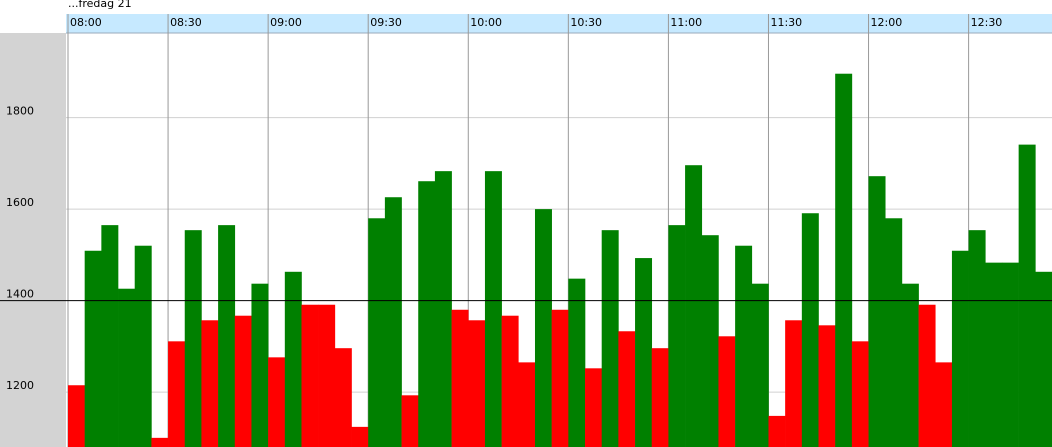 The width and height of the screenshot is (1052, 447). What do you see at coordinates (20, 294) in the screenshot?
I see `y-tick-label: 1400` at bounding box center [20, 294].